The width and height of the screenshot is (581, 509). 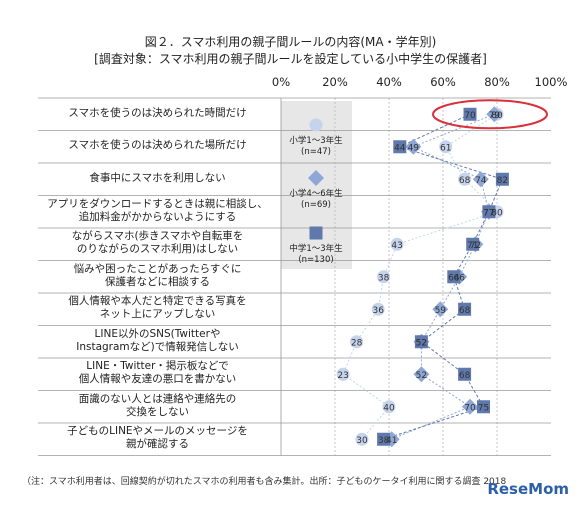 I want to click on x-tick-label: 80%, so click(x=497, y=82).